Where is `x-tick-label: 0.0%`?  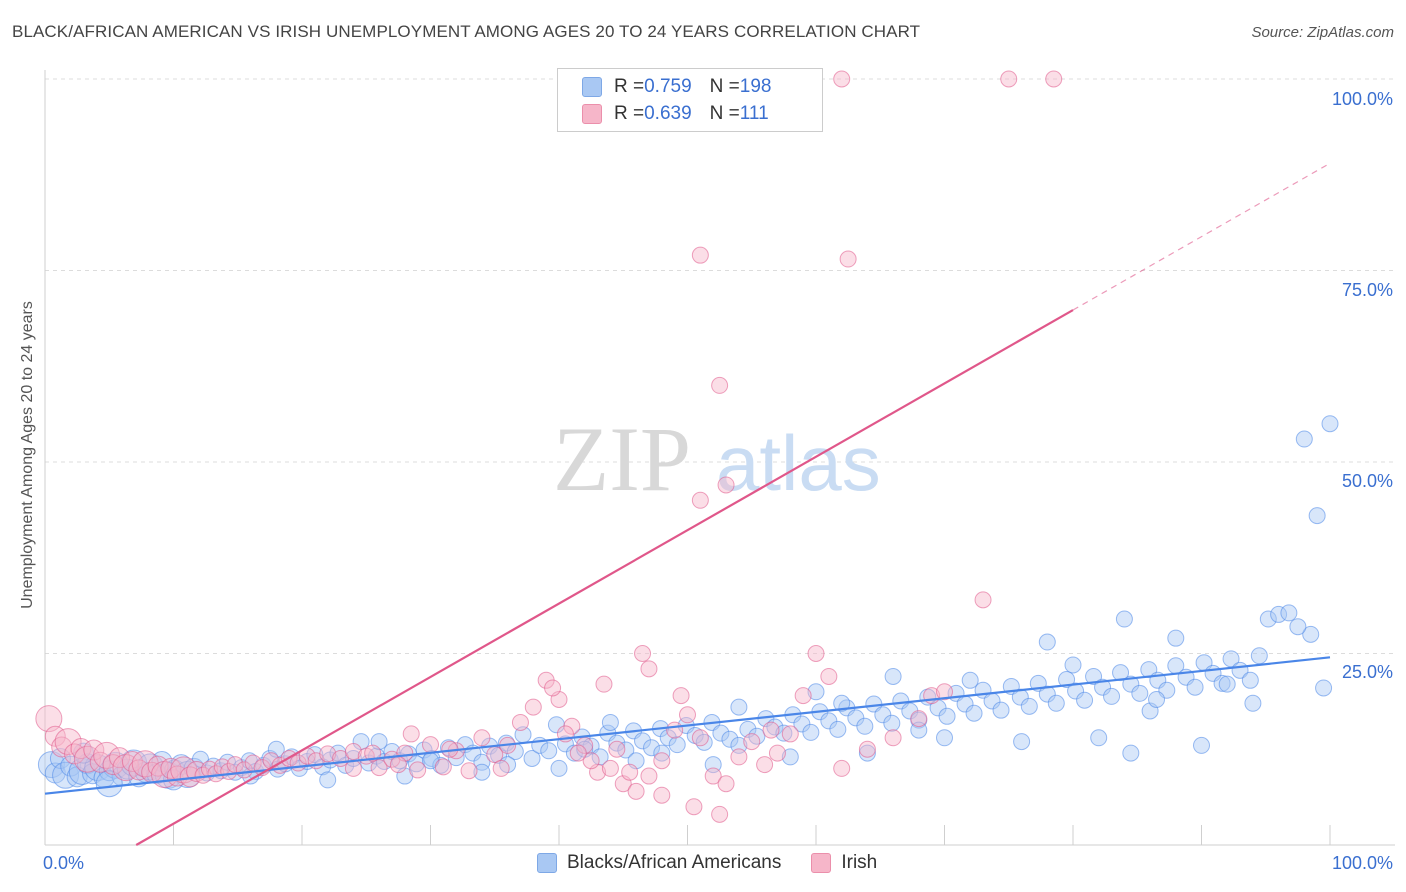 x-tick-label: 0.0% is located at coordinates (63, 863).